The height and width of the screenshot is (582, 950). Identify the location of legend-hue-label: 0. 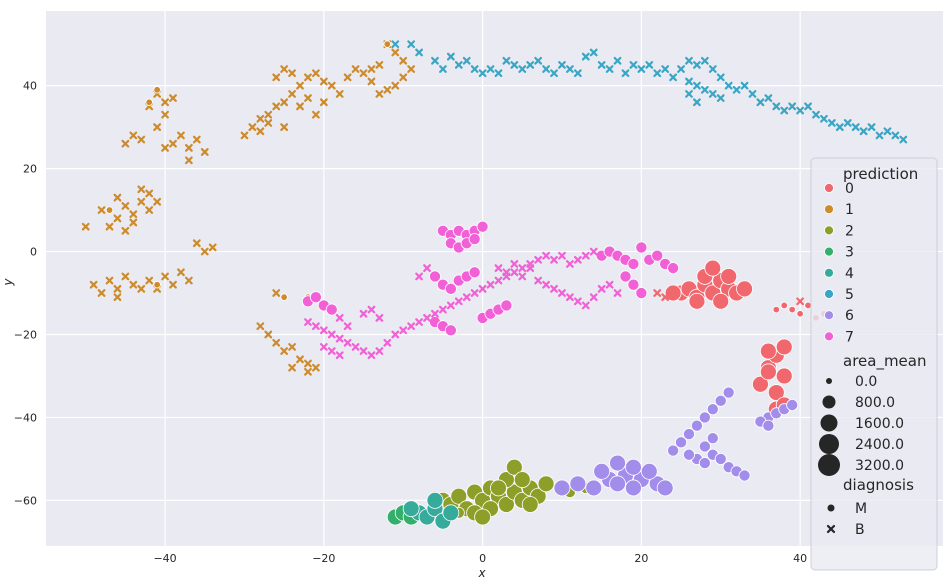
(849, 189).